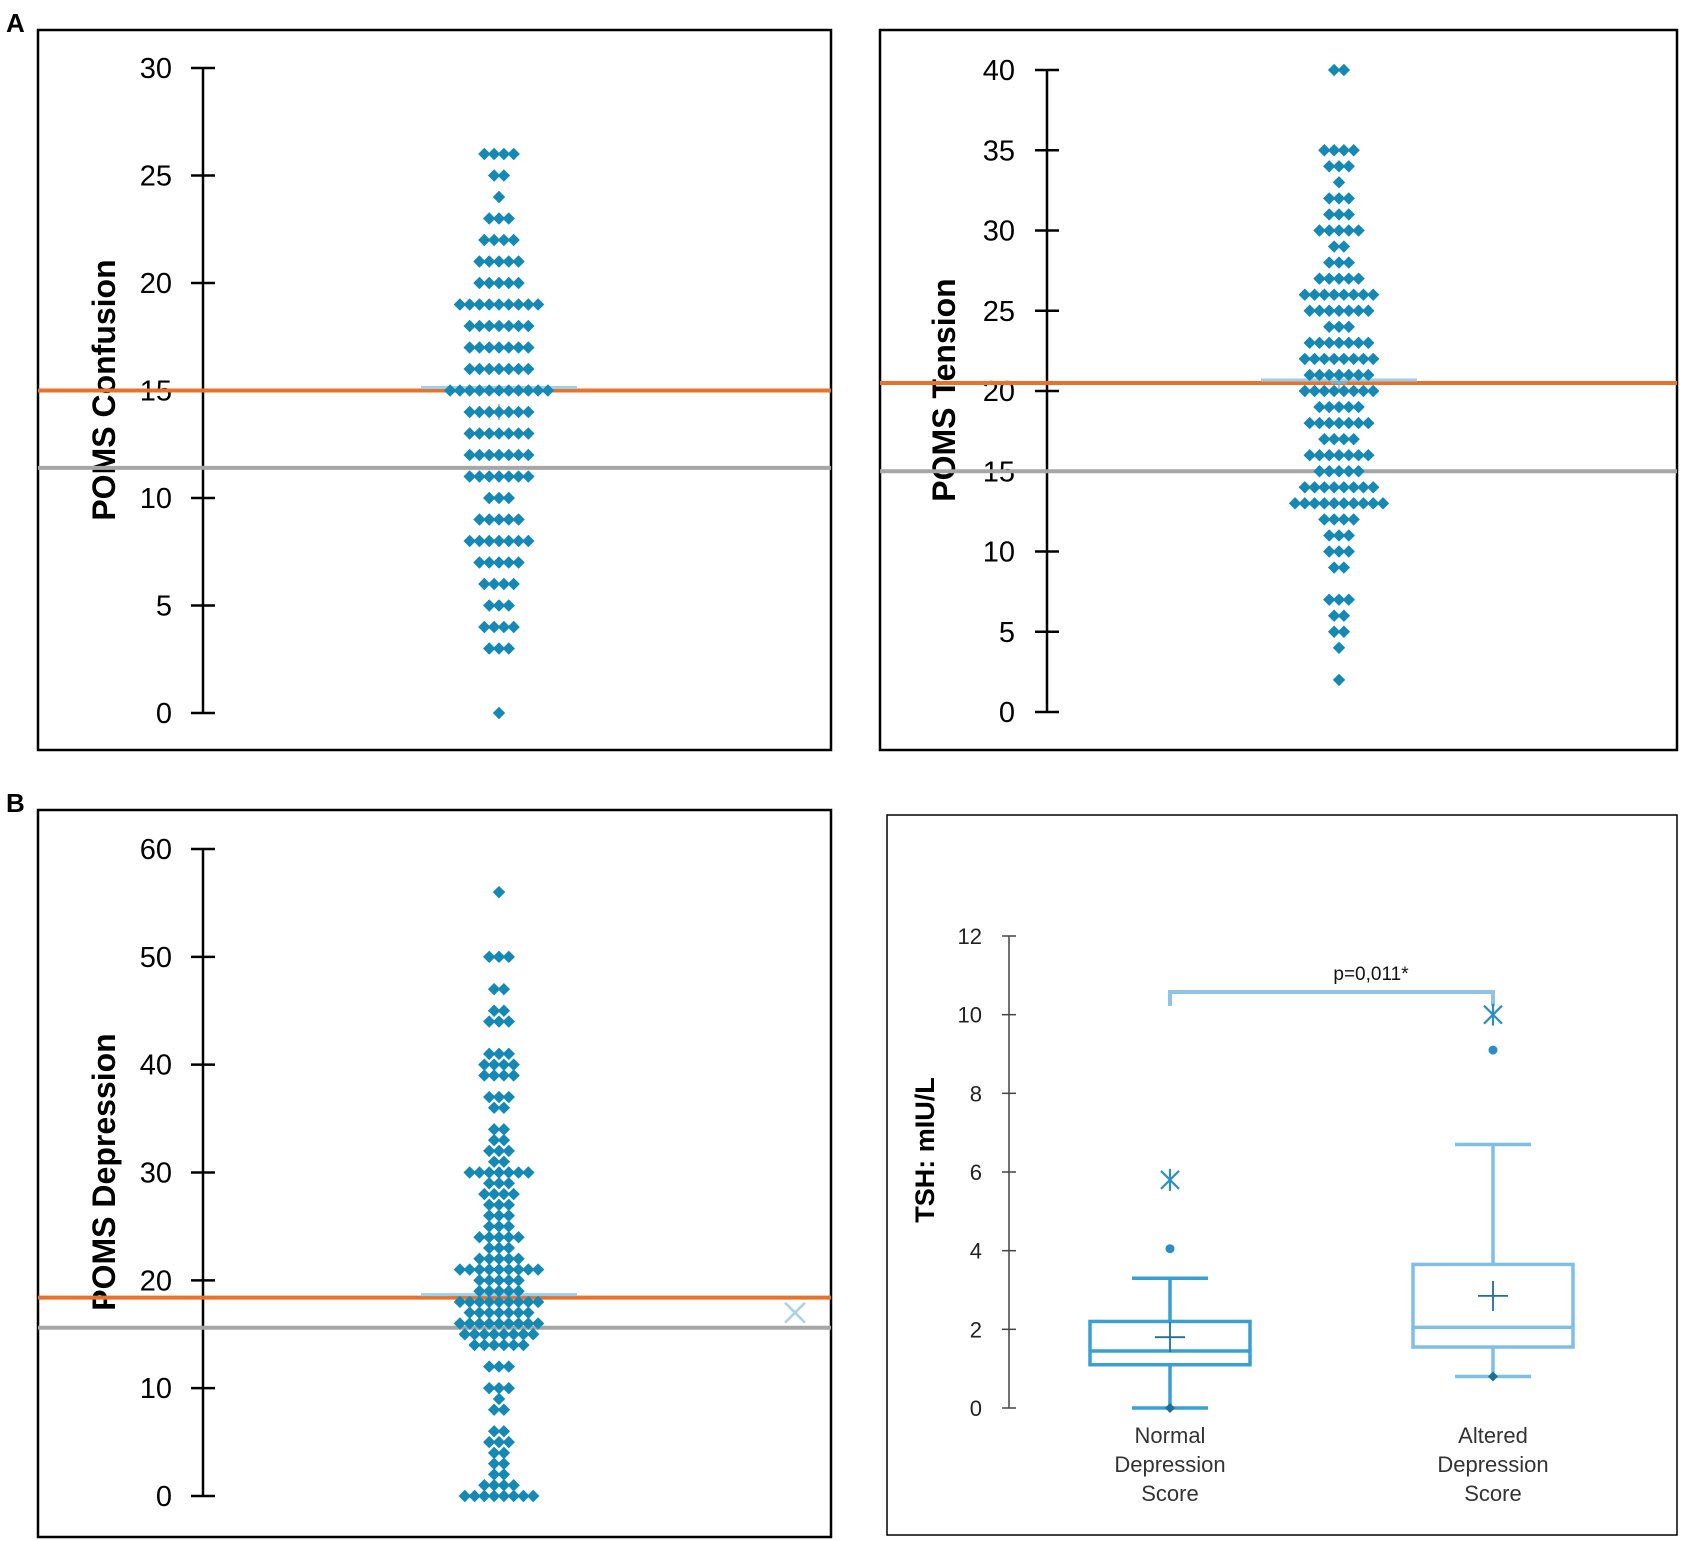 The image size is (1684, 1541). Describe the element at coordinates (1170, 1337) in the screenshot. I see `box-normal: Normal Depression Score` at that location.